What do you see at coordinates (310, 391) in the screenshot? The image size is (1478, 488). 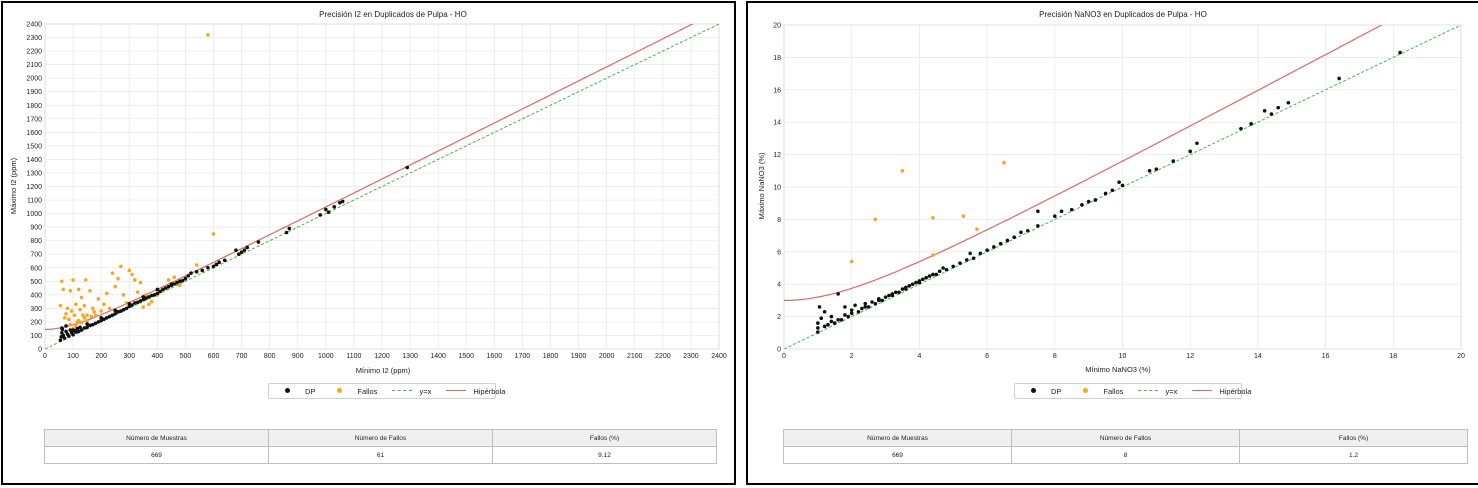 I see `legend-label-dp: DP` at bounding box center [310, 391].